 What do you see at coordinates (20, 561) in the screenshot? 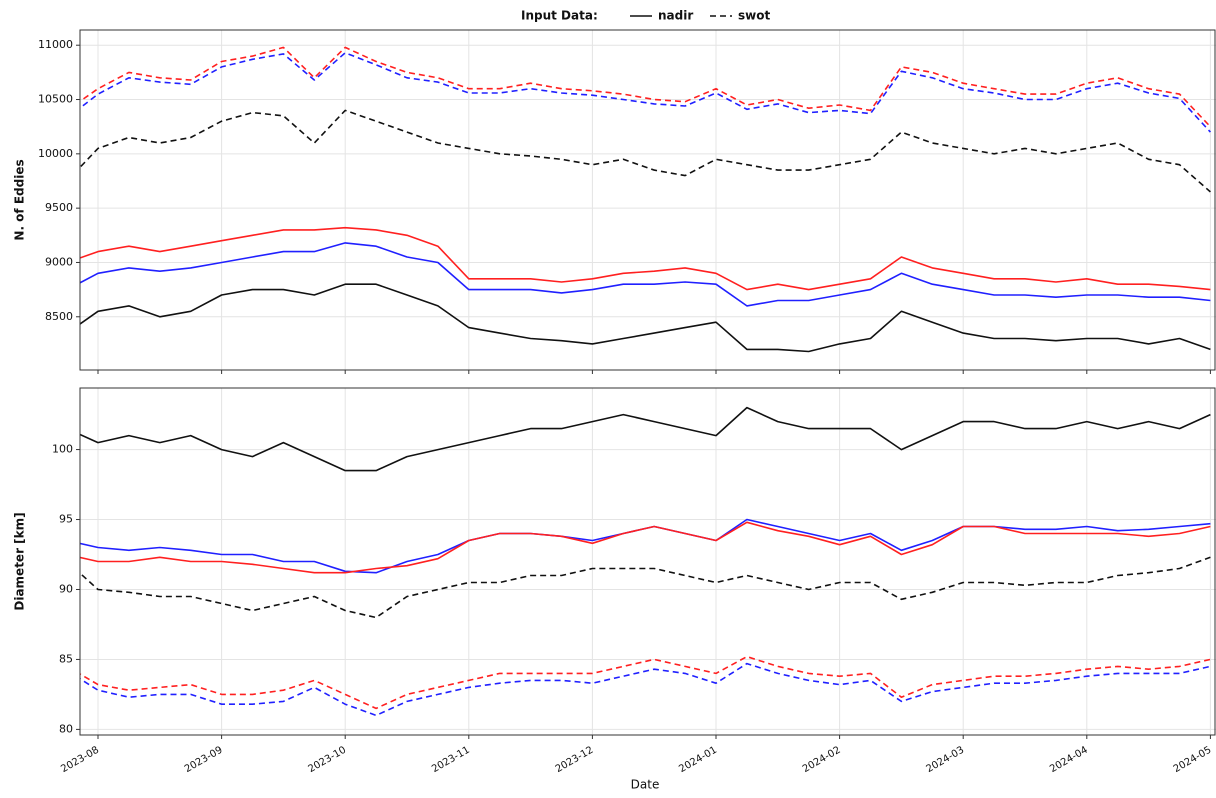
I see `y-axis-label: Diameter [km]` at bounding box center [20, 561].